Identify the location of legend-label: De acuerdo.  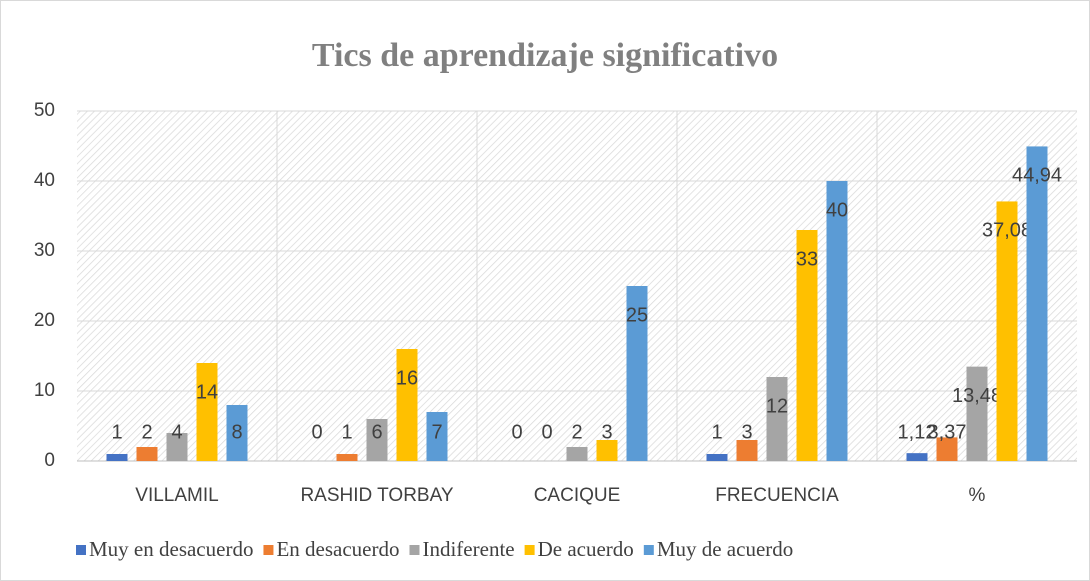
(586, 549).